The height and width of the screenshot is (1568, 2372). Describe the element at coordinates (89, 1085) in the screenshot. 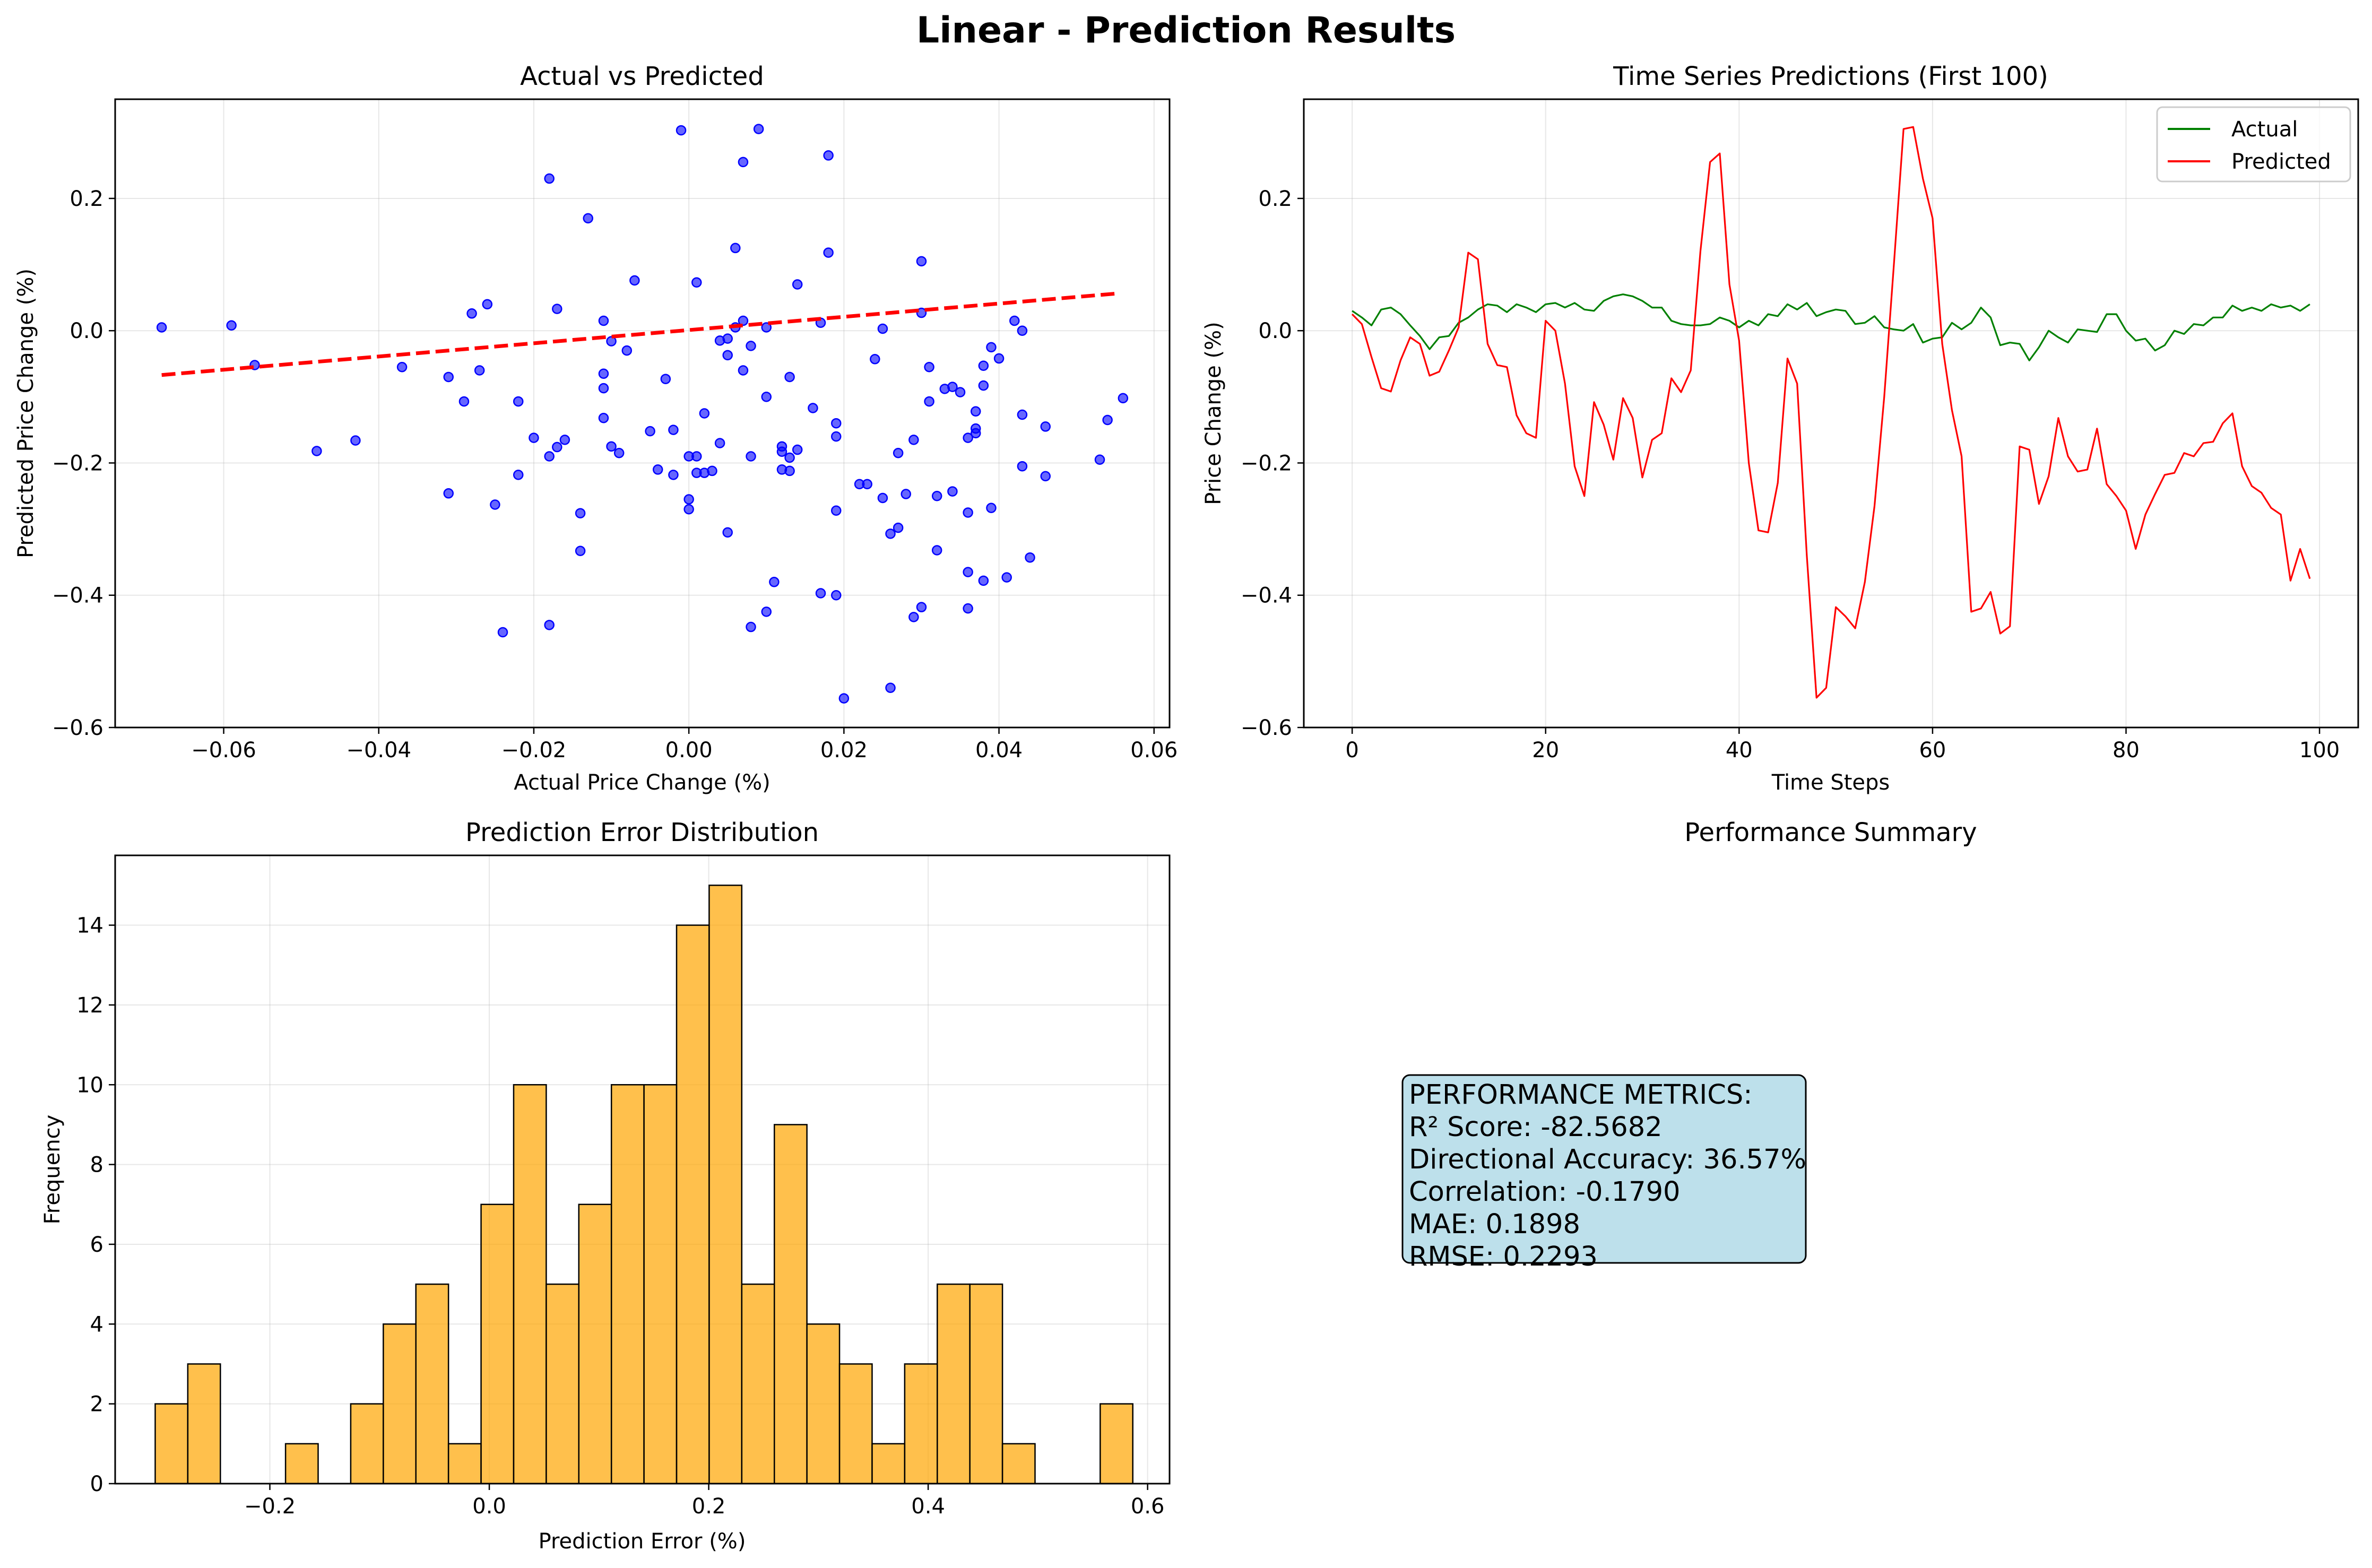

I see `y-tick-label: 10` at that location.